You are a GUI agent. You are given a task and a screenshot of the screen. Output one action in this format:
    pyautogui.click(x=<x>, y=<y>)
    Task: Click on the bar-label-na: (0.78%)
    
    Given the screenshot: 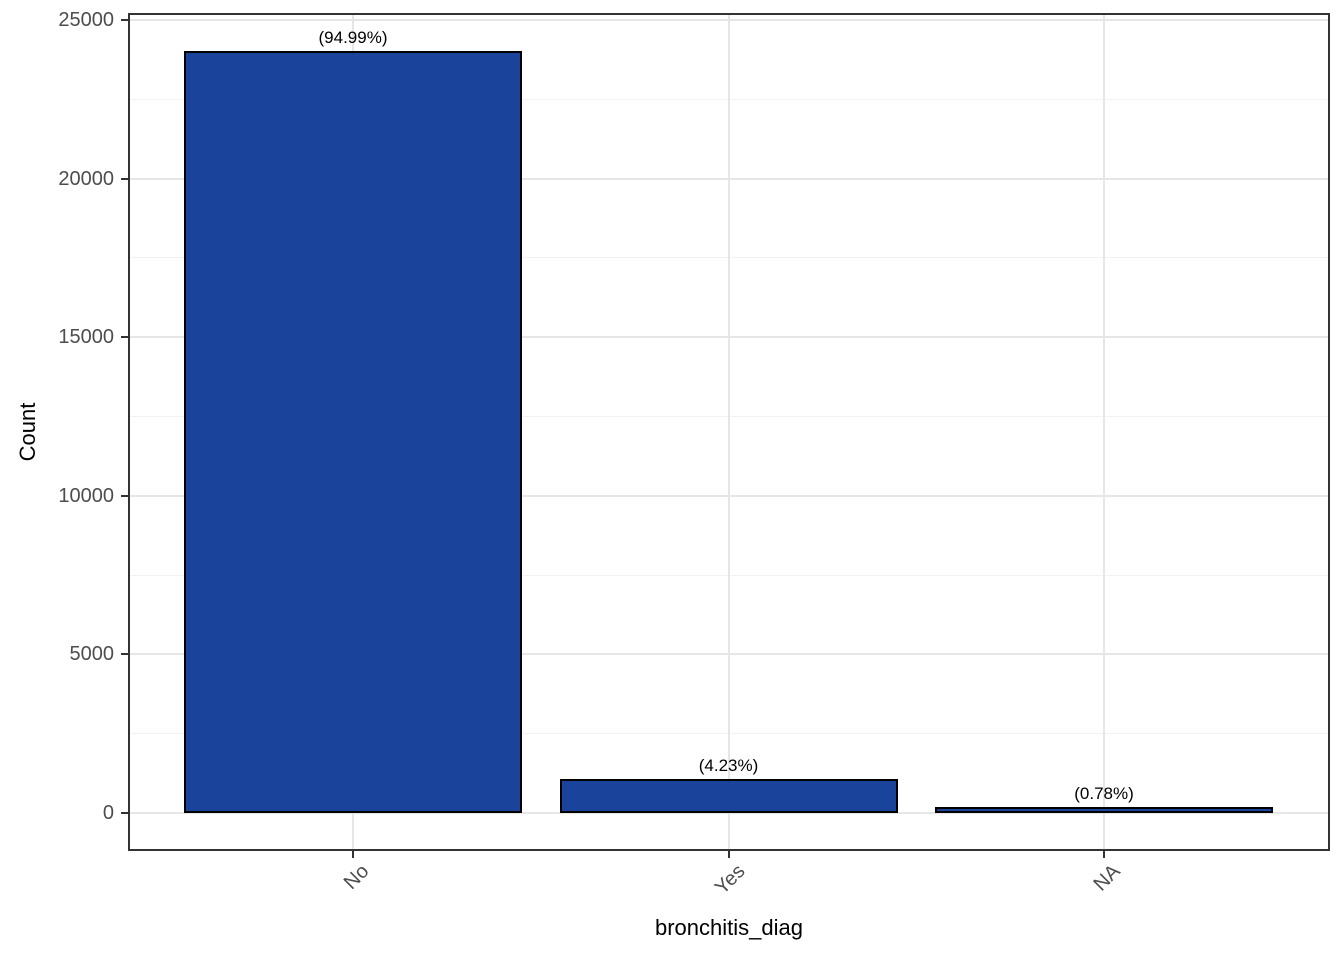 What is the action you would take?
    pyautogui.click(x=1104, y=793)
    